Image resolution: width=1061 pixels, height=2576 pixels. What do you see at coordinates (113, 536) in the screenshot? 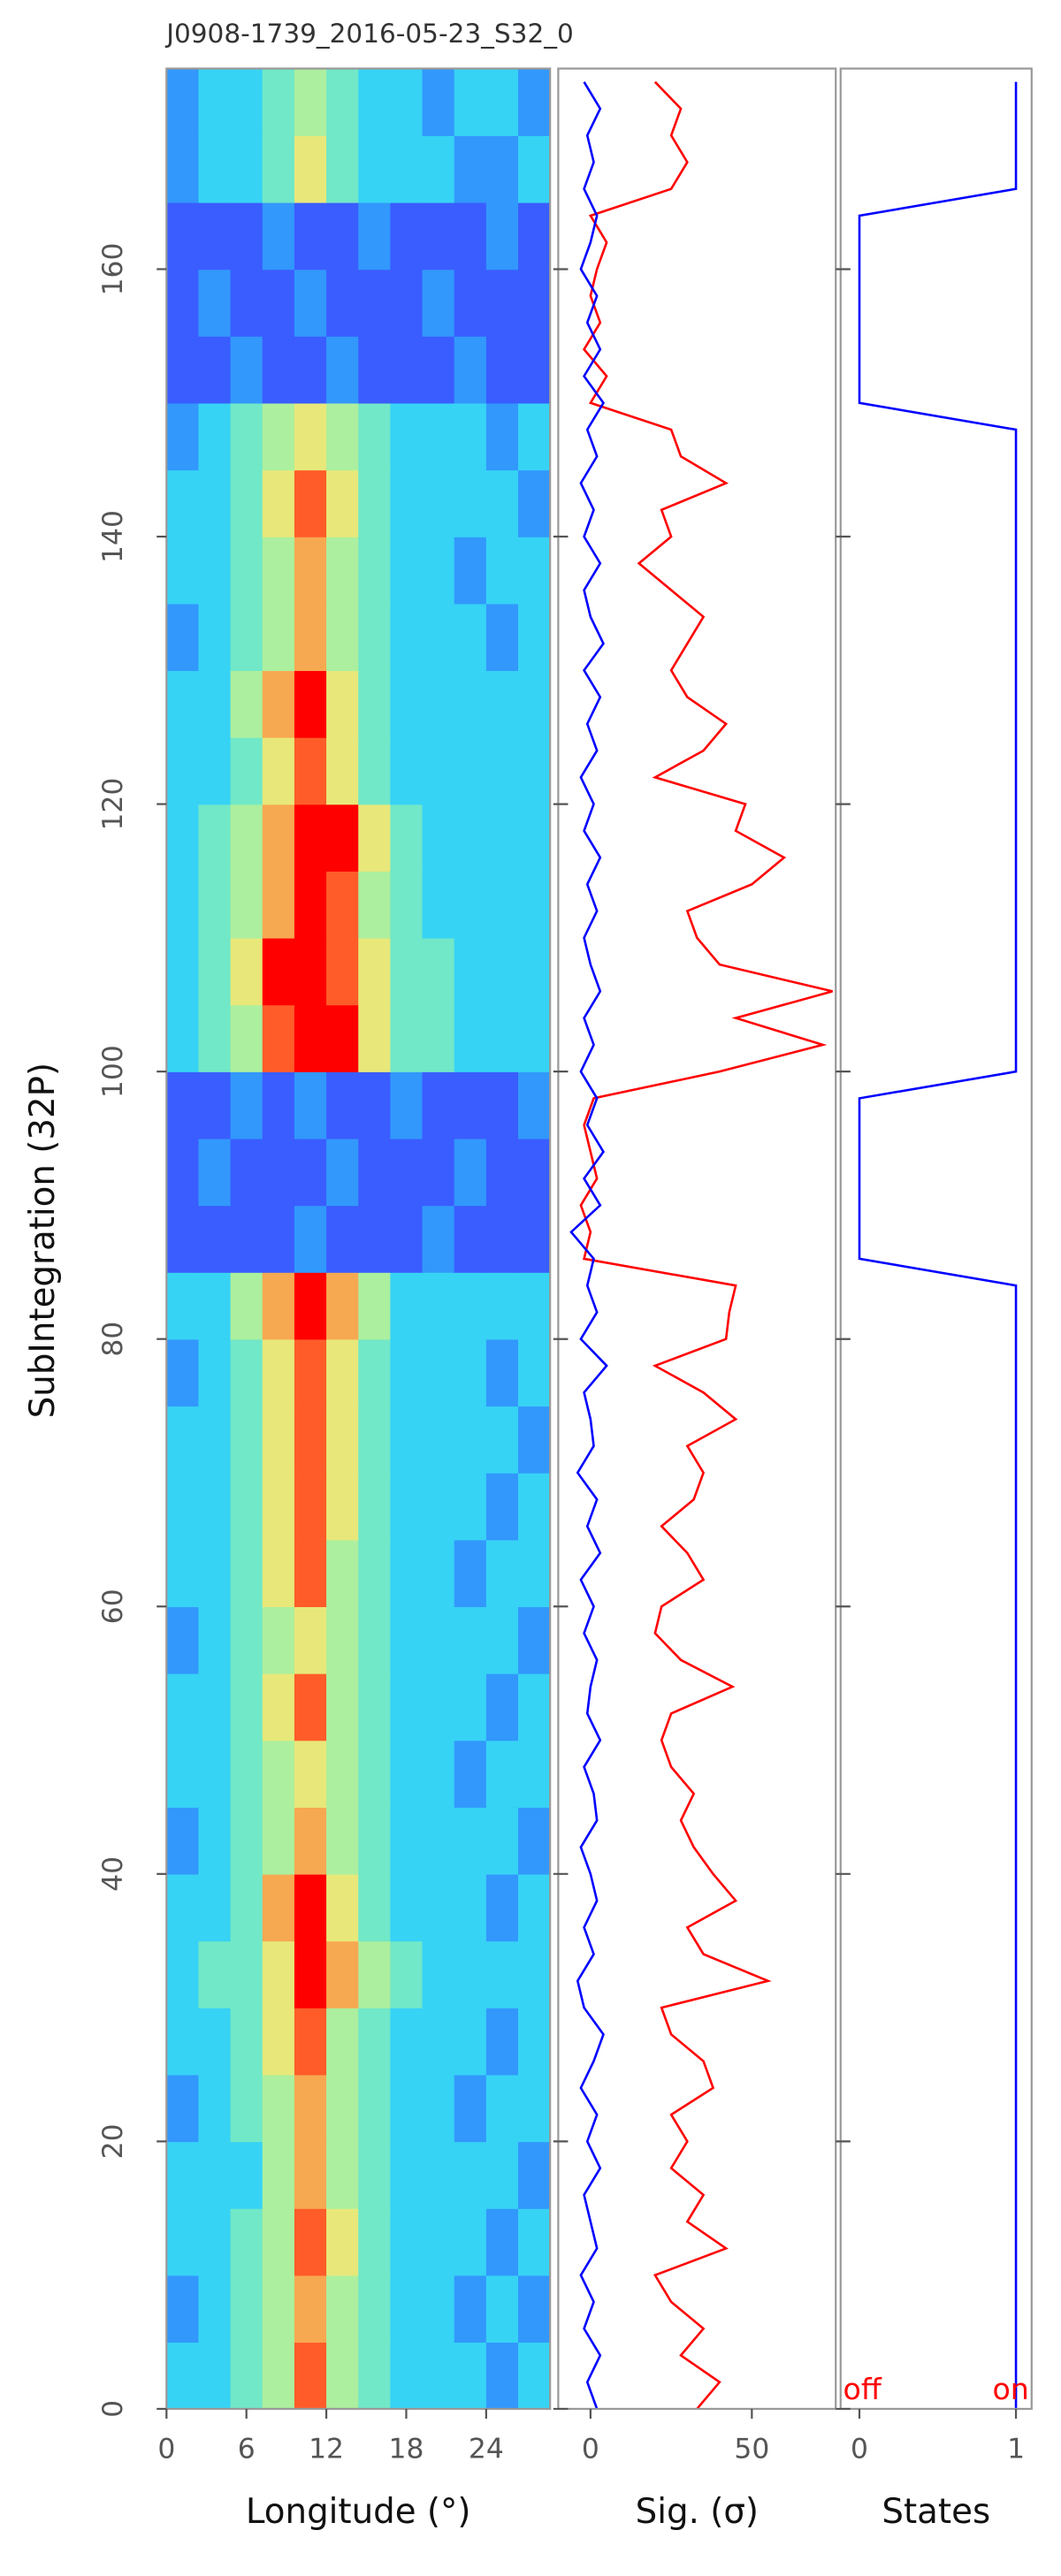
I see `y-tick-label: 140` at bounding box center [113, 536].